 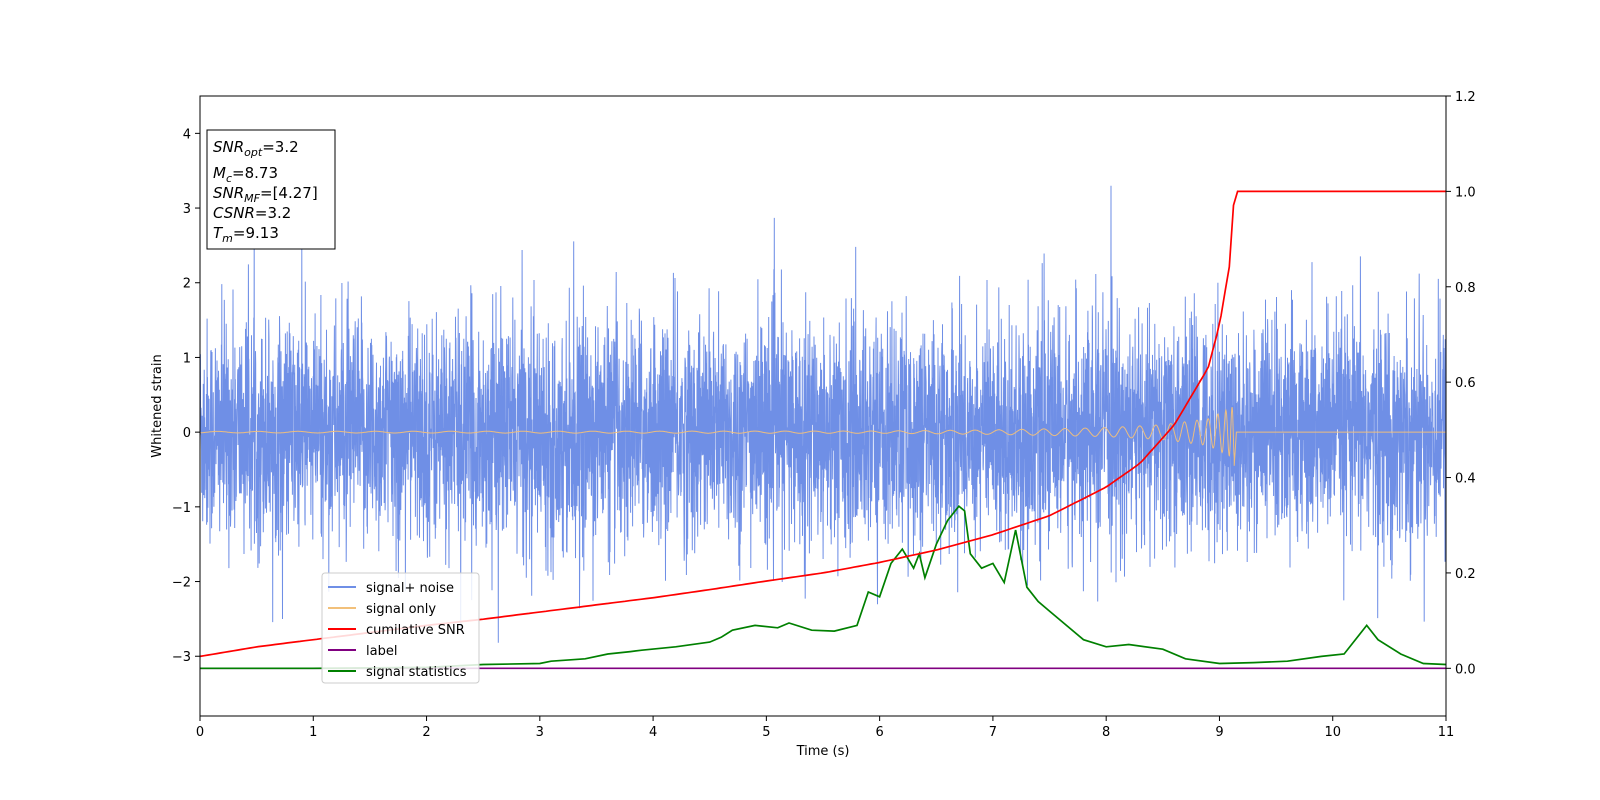 I want to click on y2-tick-label: 0.4, so click(x=1465, y=479).